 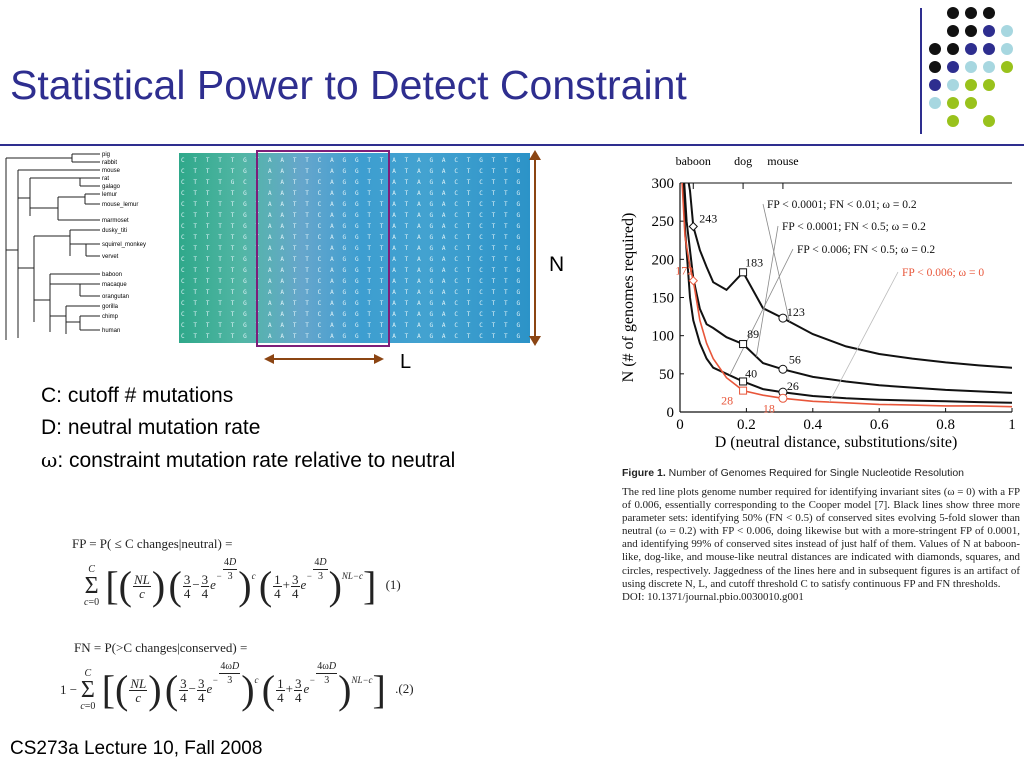 I want to click on species-label-gorilla: gorilla, so click(x=110, y=307).